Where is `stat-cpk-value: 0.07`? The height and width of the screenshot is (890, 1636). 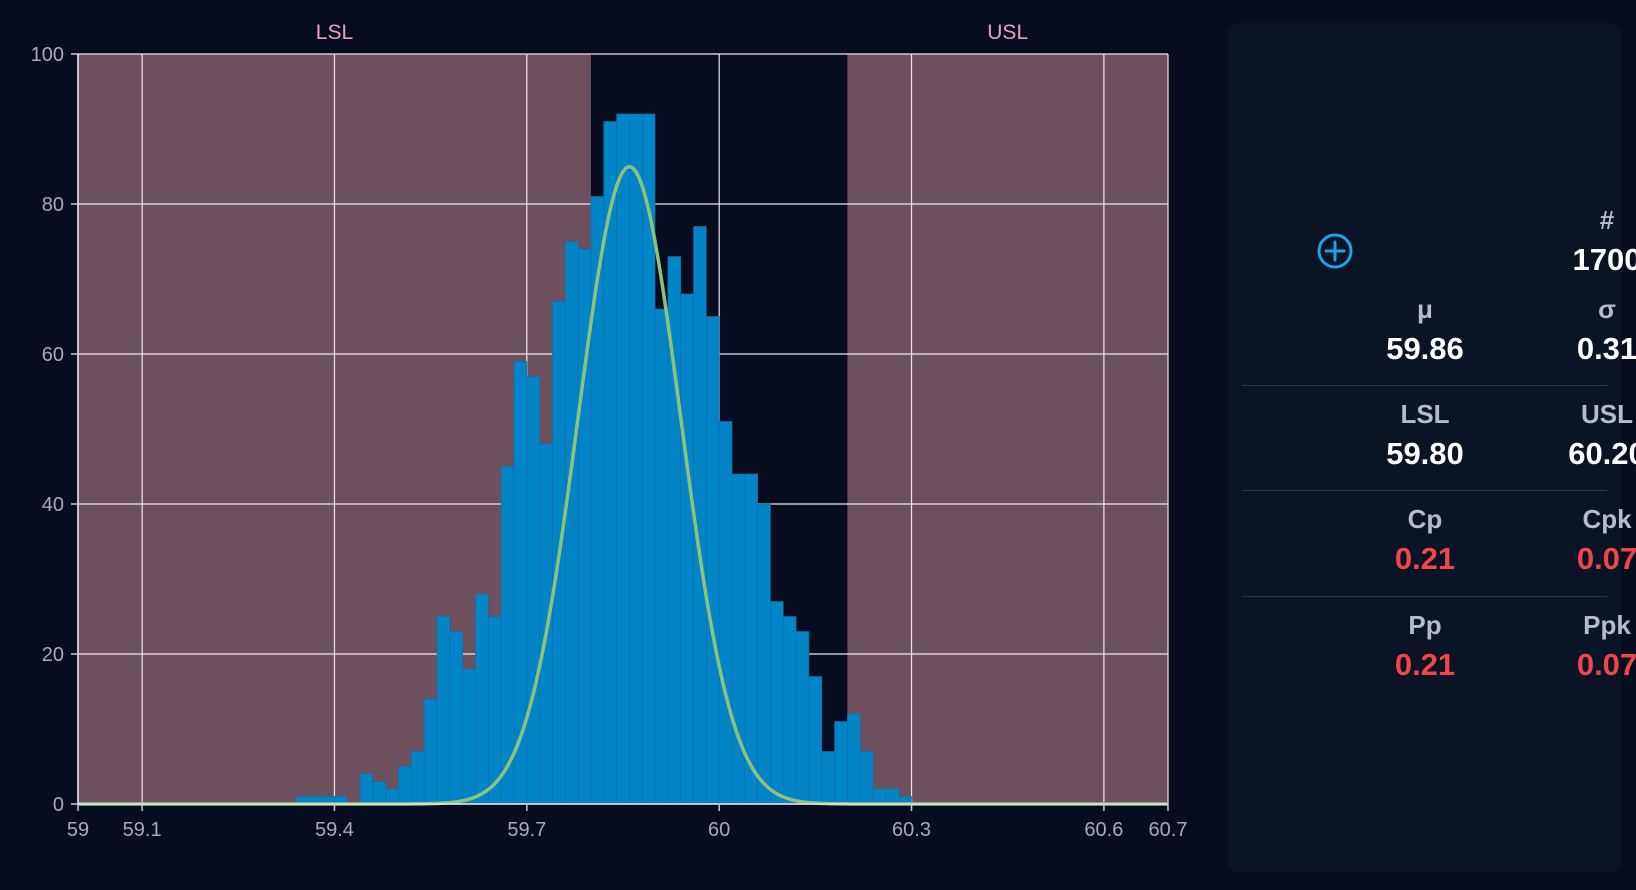 stat-cpk-value: 0.07 is located at coordinates (1606, 558).